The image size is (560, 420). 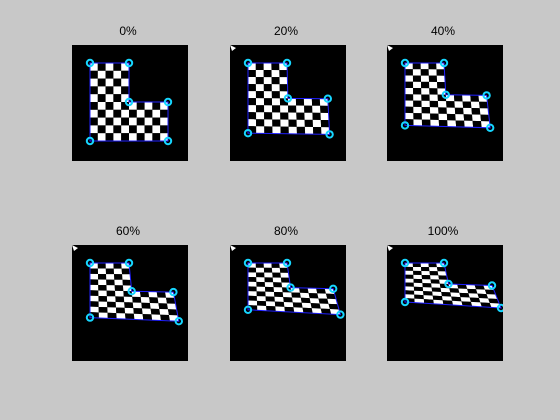 I want to click on panel-title-3: 40%, so click(x=443, y=31).